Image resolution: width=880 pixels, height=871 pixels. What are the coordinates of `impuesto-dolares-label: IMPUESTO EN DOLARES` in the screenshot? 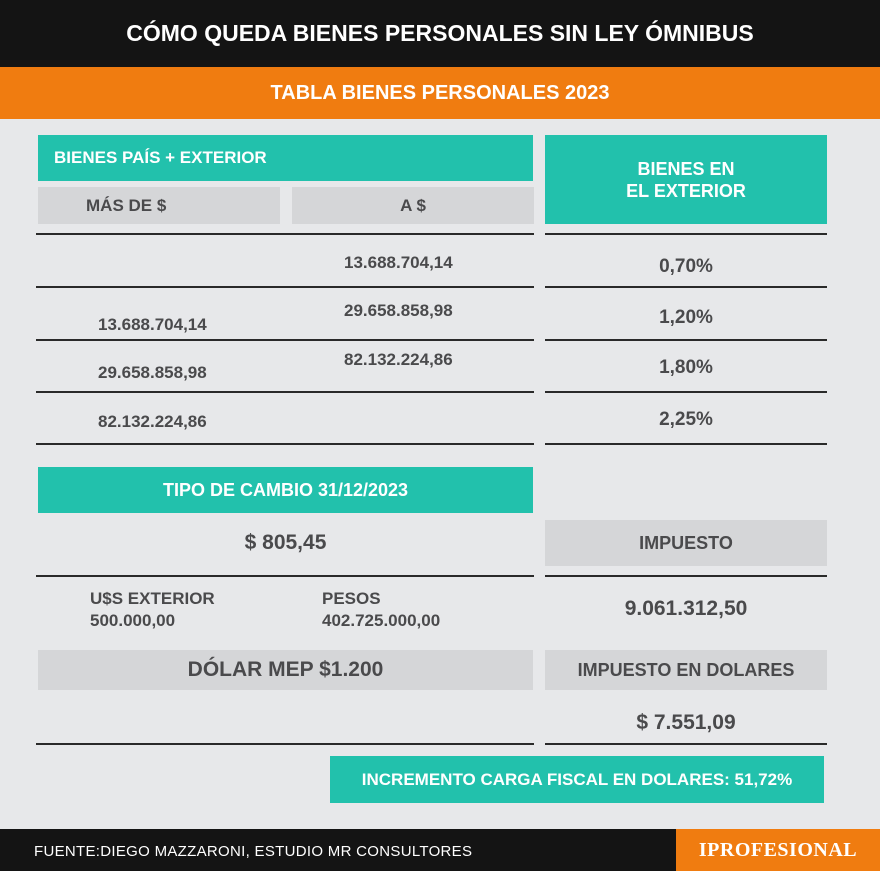 It's located at (686, 670).